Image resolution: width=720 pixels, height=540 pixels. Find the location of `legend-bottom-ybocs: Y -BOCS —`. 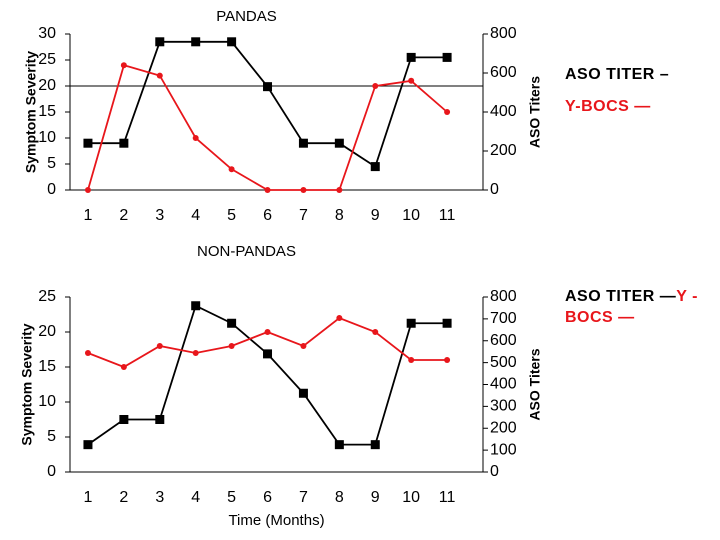

legend-bottom-ybocs: Y -BOCS — is located at coordinates (631, 307).